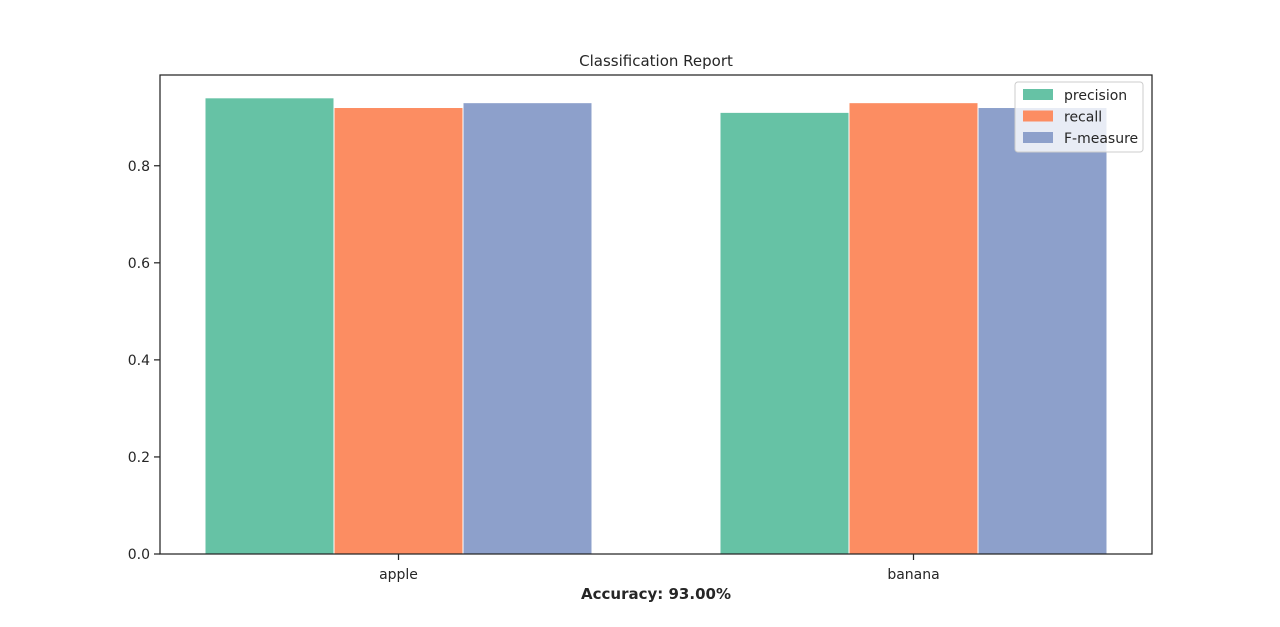  What do you see at coordinates (139, 361) in the screenshot?
I see `y-tick-label: 0.4` at bounding box center [139, 361].